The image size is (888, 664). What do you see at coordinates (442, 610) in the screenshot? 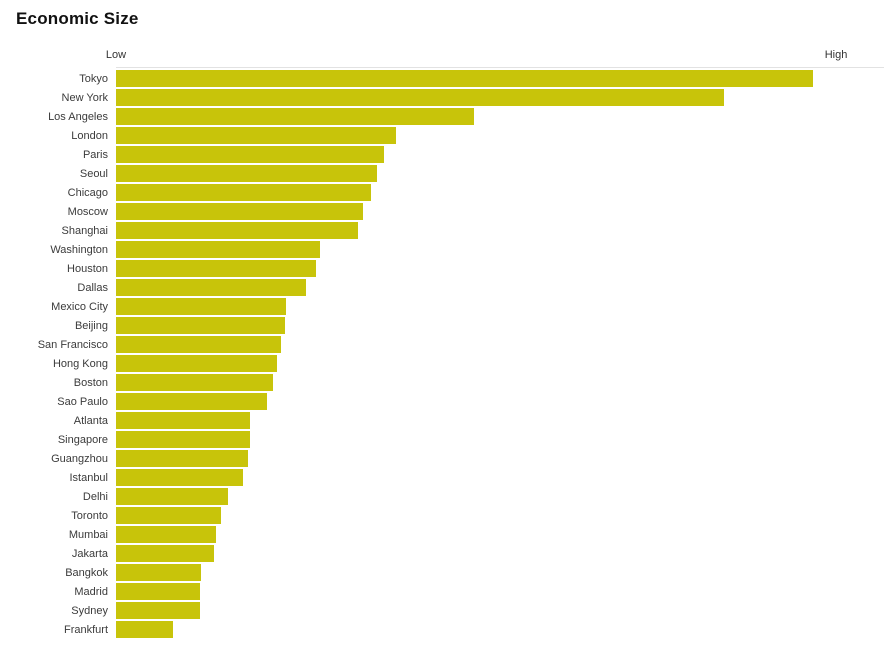
I see `bar-row: Sydney` at bounding box center [442, 610].